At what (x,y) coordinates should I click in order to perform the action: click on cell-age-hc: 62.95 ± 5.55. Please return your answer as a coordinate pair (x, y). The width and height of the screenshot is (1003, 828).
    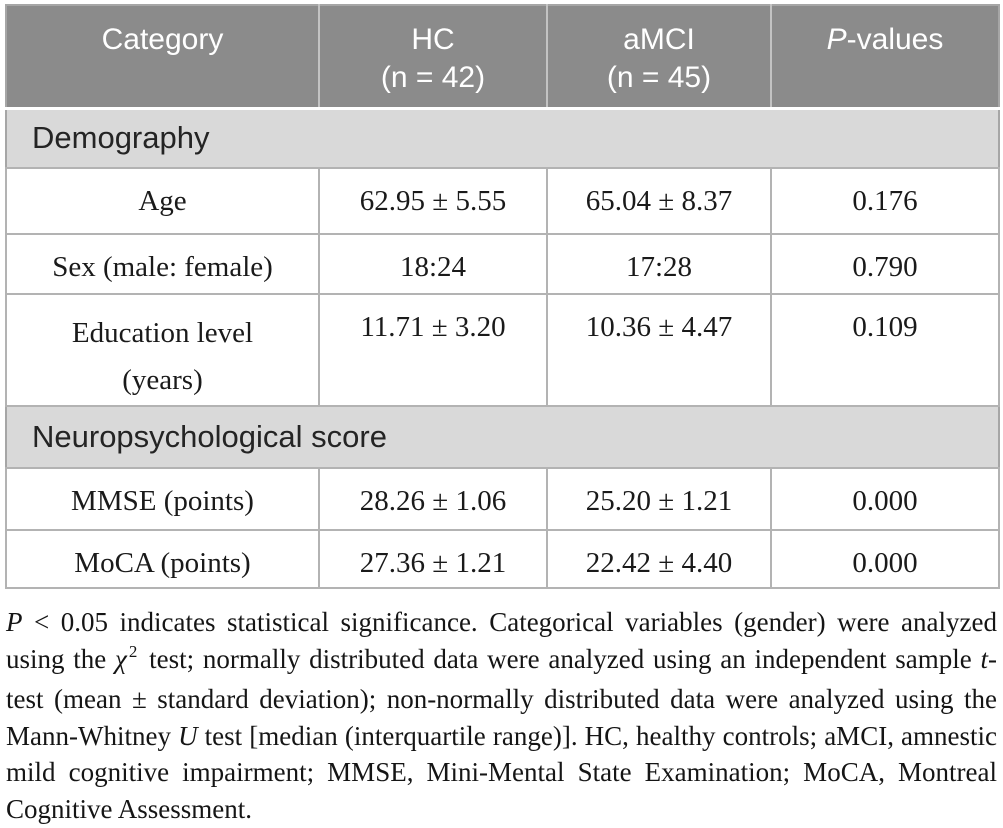
    Looking at the image, I should click on (433, 201).